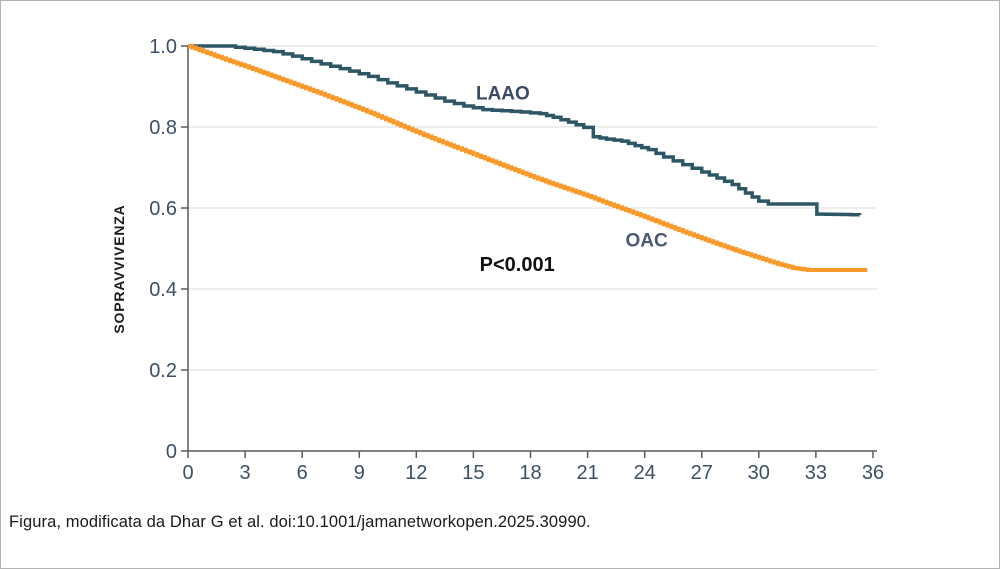  Describe the element at coordinates (816, 473) in the screenshot. I see `x-tick-label: 33` at that location.